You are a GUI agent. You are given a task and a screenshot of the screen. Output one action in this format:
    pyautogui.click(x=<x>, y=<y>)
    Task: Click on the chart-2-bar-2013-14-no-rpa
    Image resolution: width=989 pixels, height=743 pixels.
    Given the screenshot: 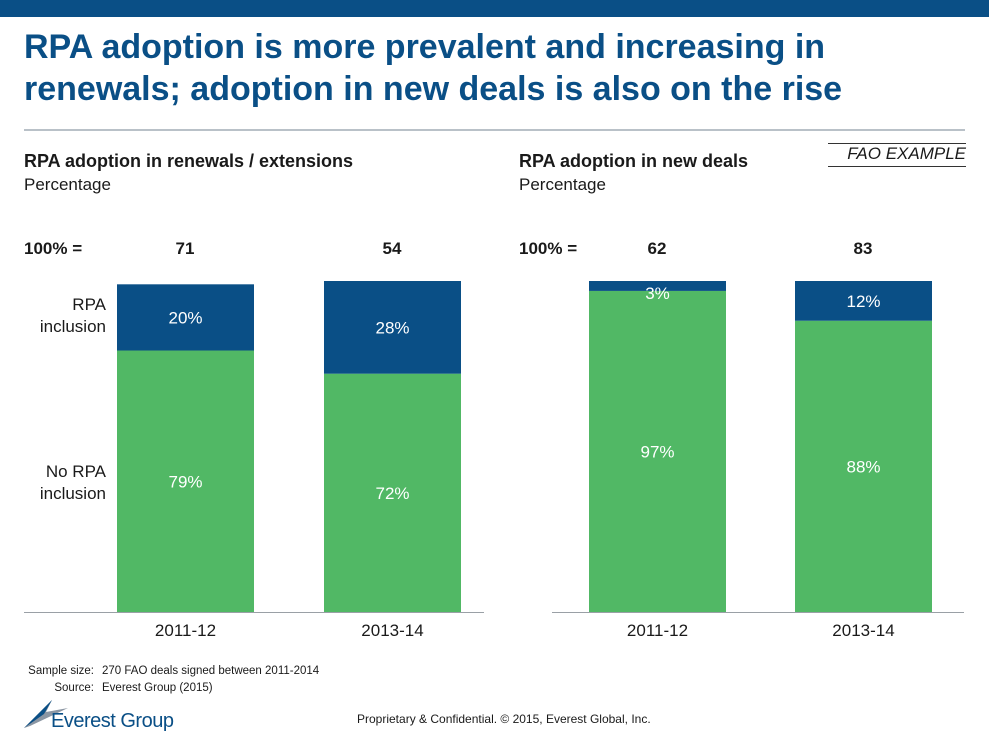 What is the action you would take?
    pyautogui.click(x=863, y=466)
    